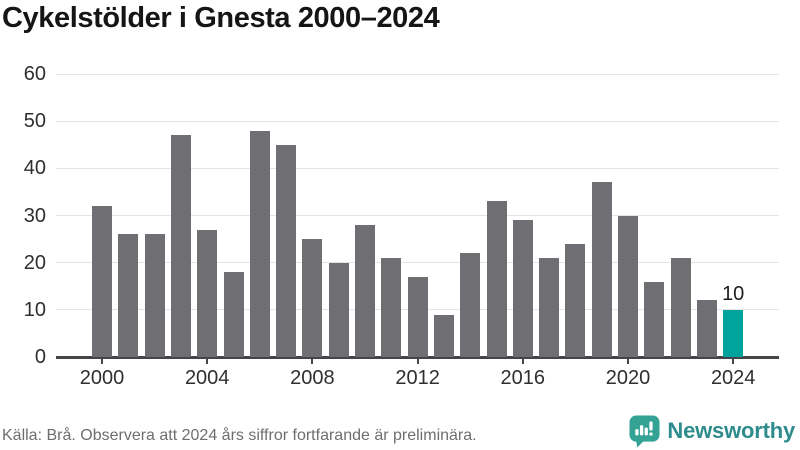 This screenshot has width=800, height=450. What do you see at coordinates (706, 328) in the screenshot?
I see `bar-2023` at bounding box center [706, 328].